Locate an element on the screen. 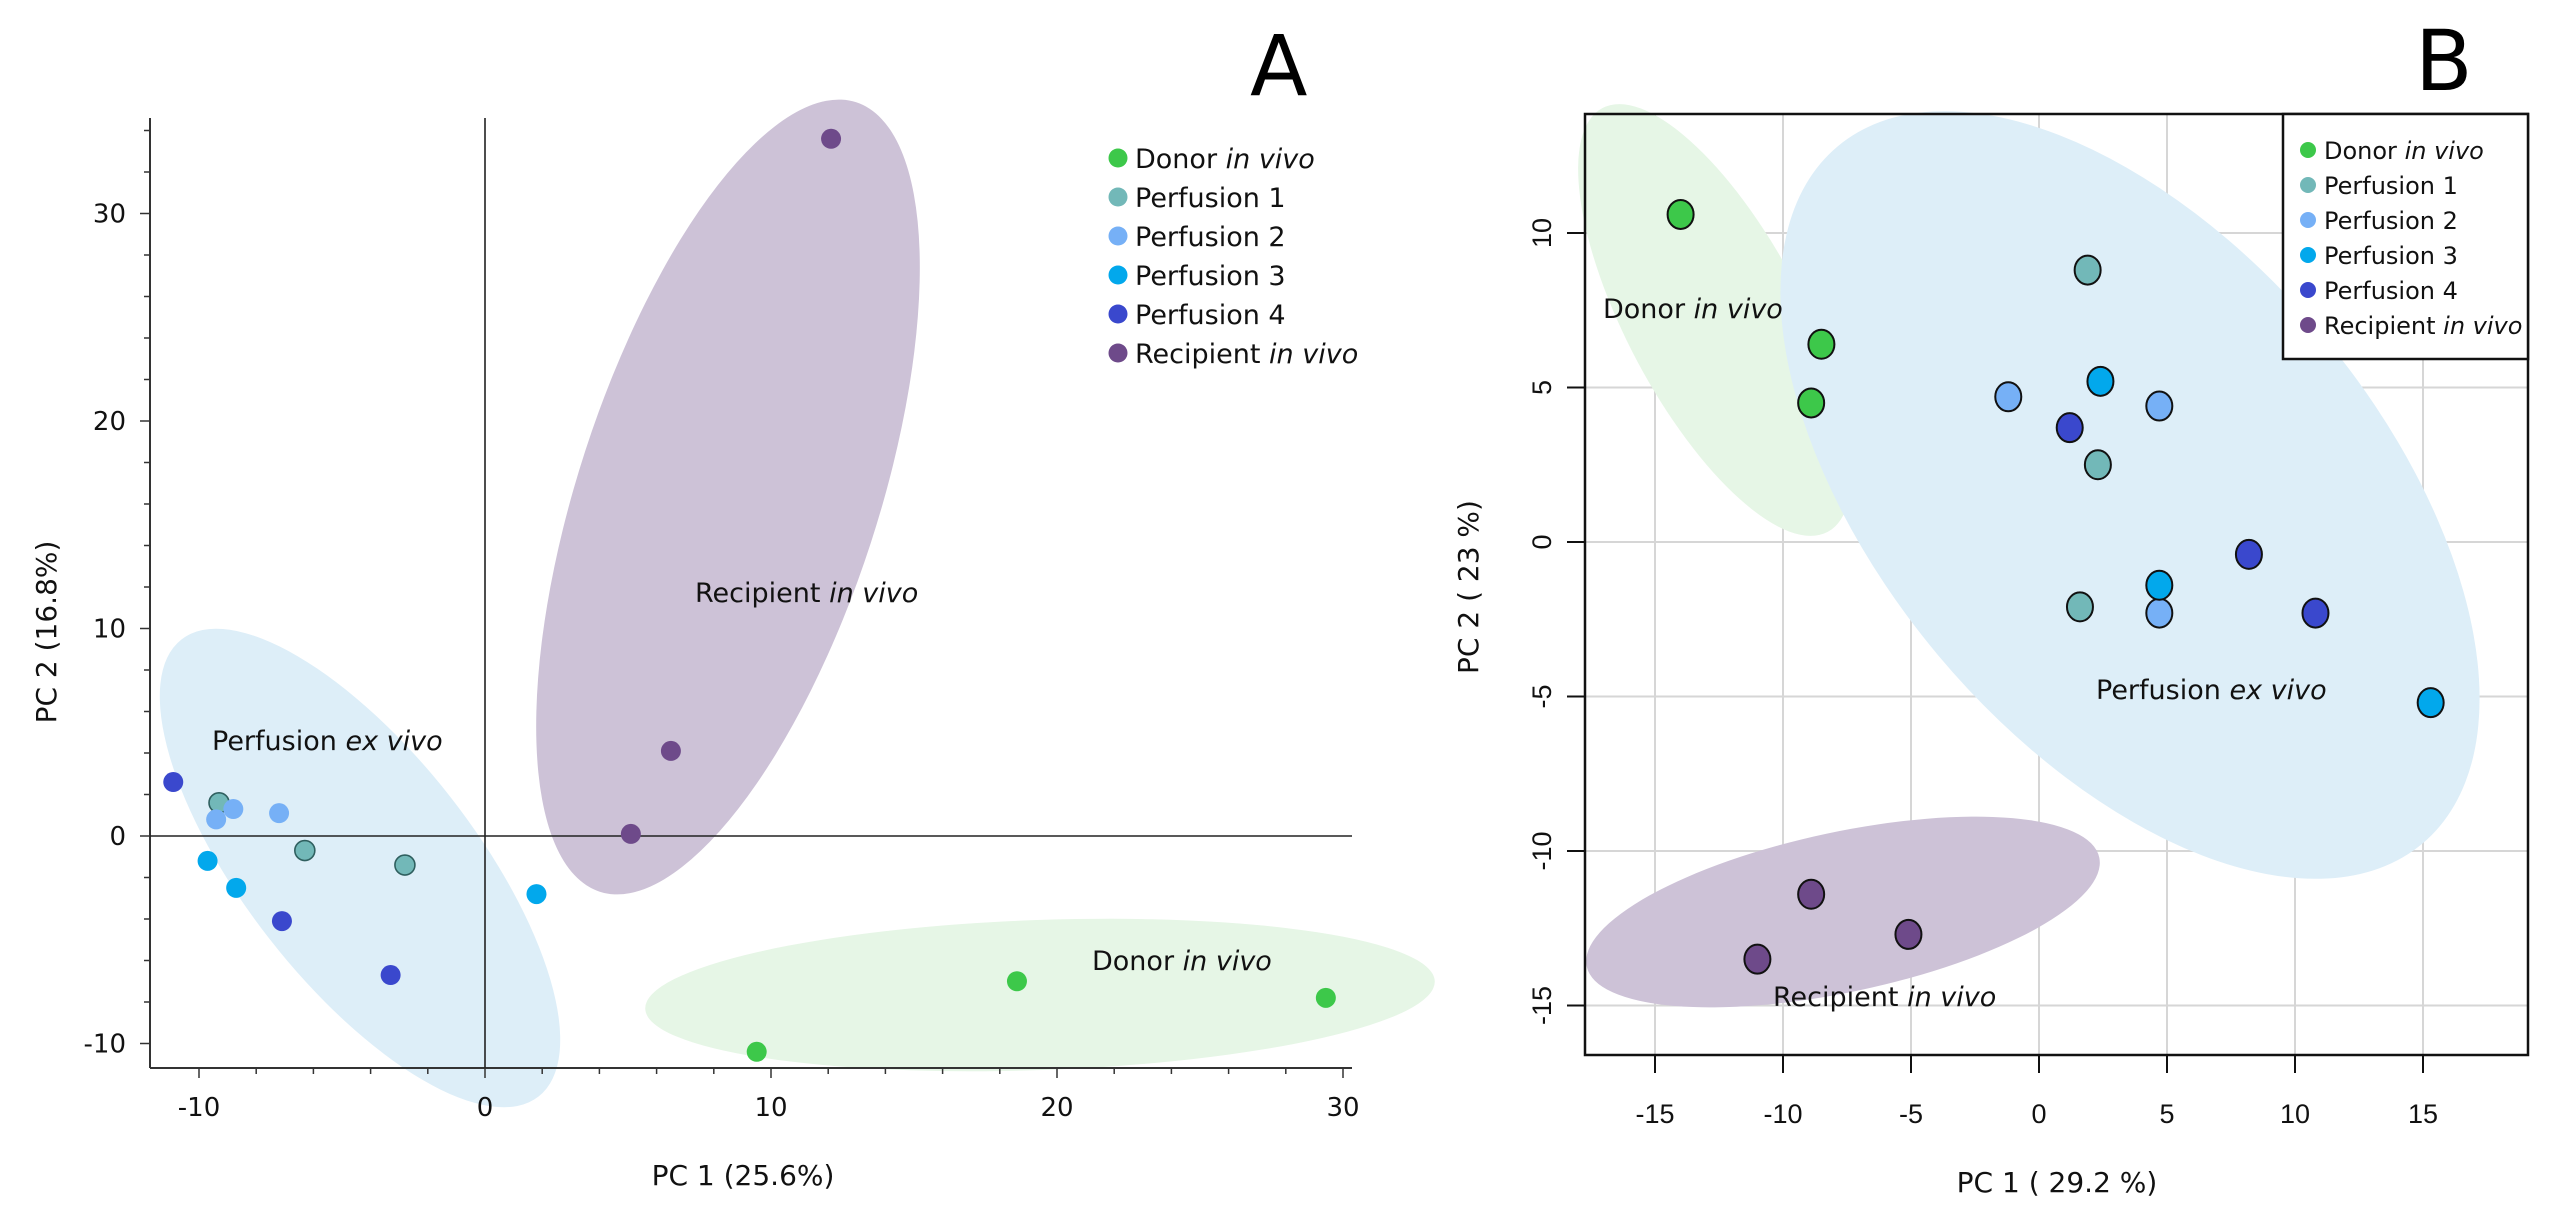 The image size is (2550, 1222). panel-a-legend-item-p1: Perfusion 1 is located at coordinates (1197, 198).